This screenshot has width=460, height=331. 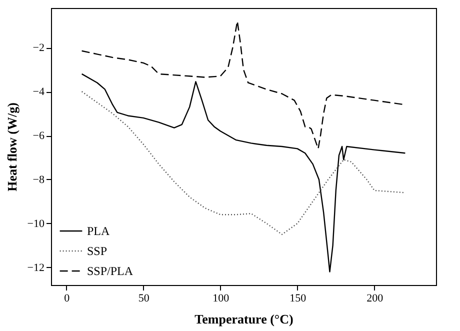 What do you see at coordinates (38, 48) in the screenshot?
I see `y-tick-label: −2` at bounding box center [38, 48].